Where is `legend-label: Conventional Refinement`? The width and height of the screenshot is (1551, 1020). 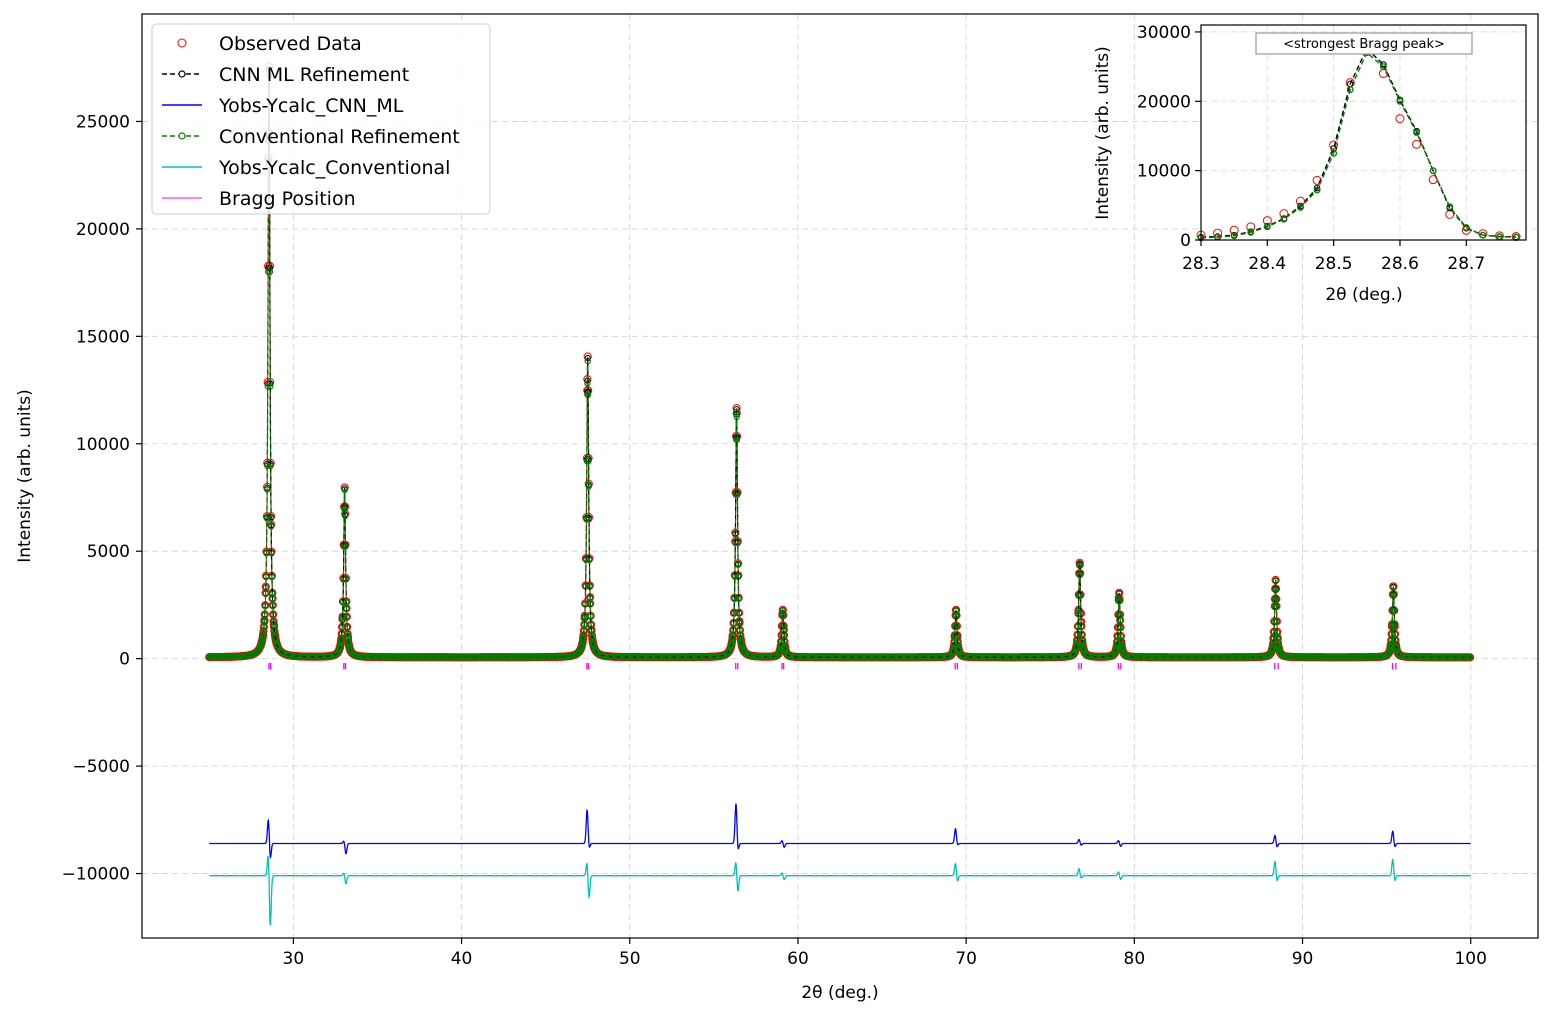
legend-label: Conventional Refinement is located at coordinates (339, 137).